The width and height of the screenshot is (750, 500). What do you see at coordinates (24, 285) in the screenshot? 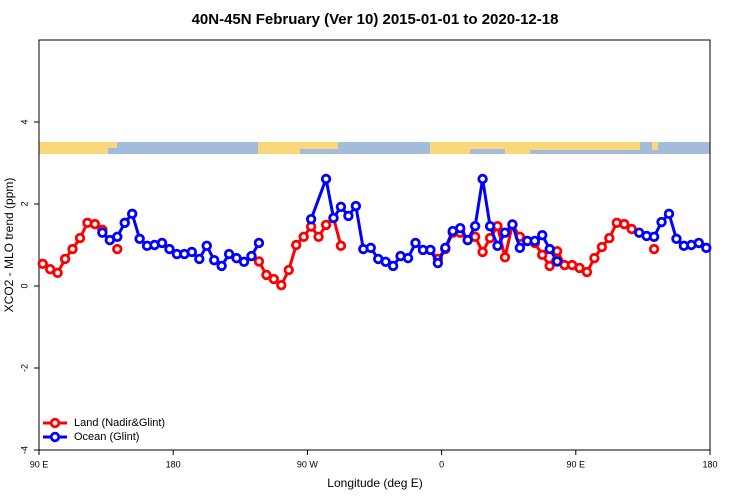
I see `y-tick-label: 0` at bounding box center [24, 285].